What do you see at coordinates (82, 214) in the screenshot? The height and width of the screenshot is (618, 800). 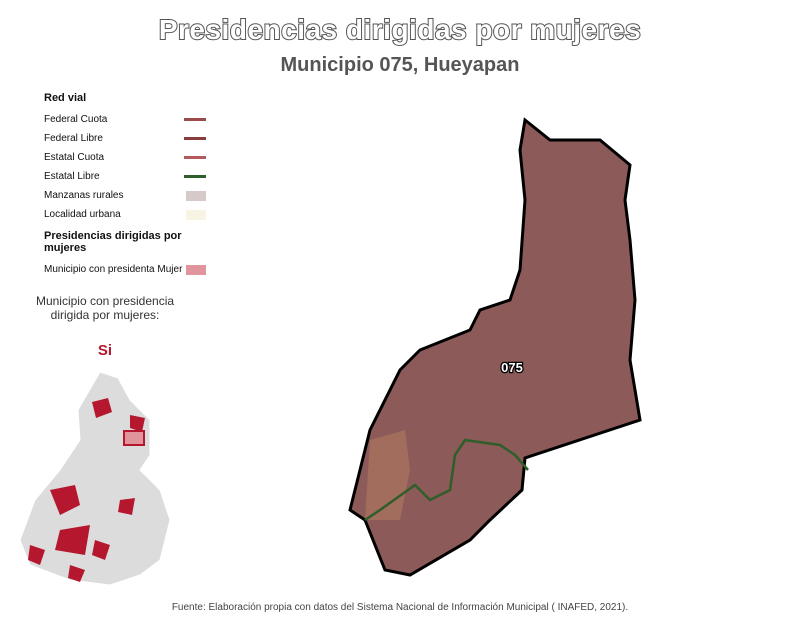 I see `legend-label: Localidad urbana` at bounding box center [82, 214].